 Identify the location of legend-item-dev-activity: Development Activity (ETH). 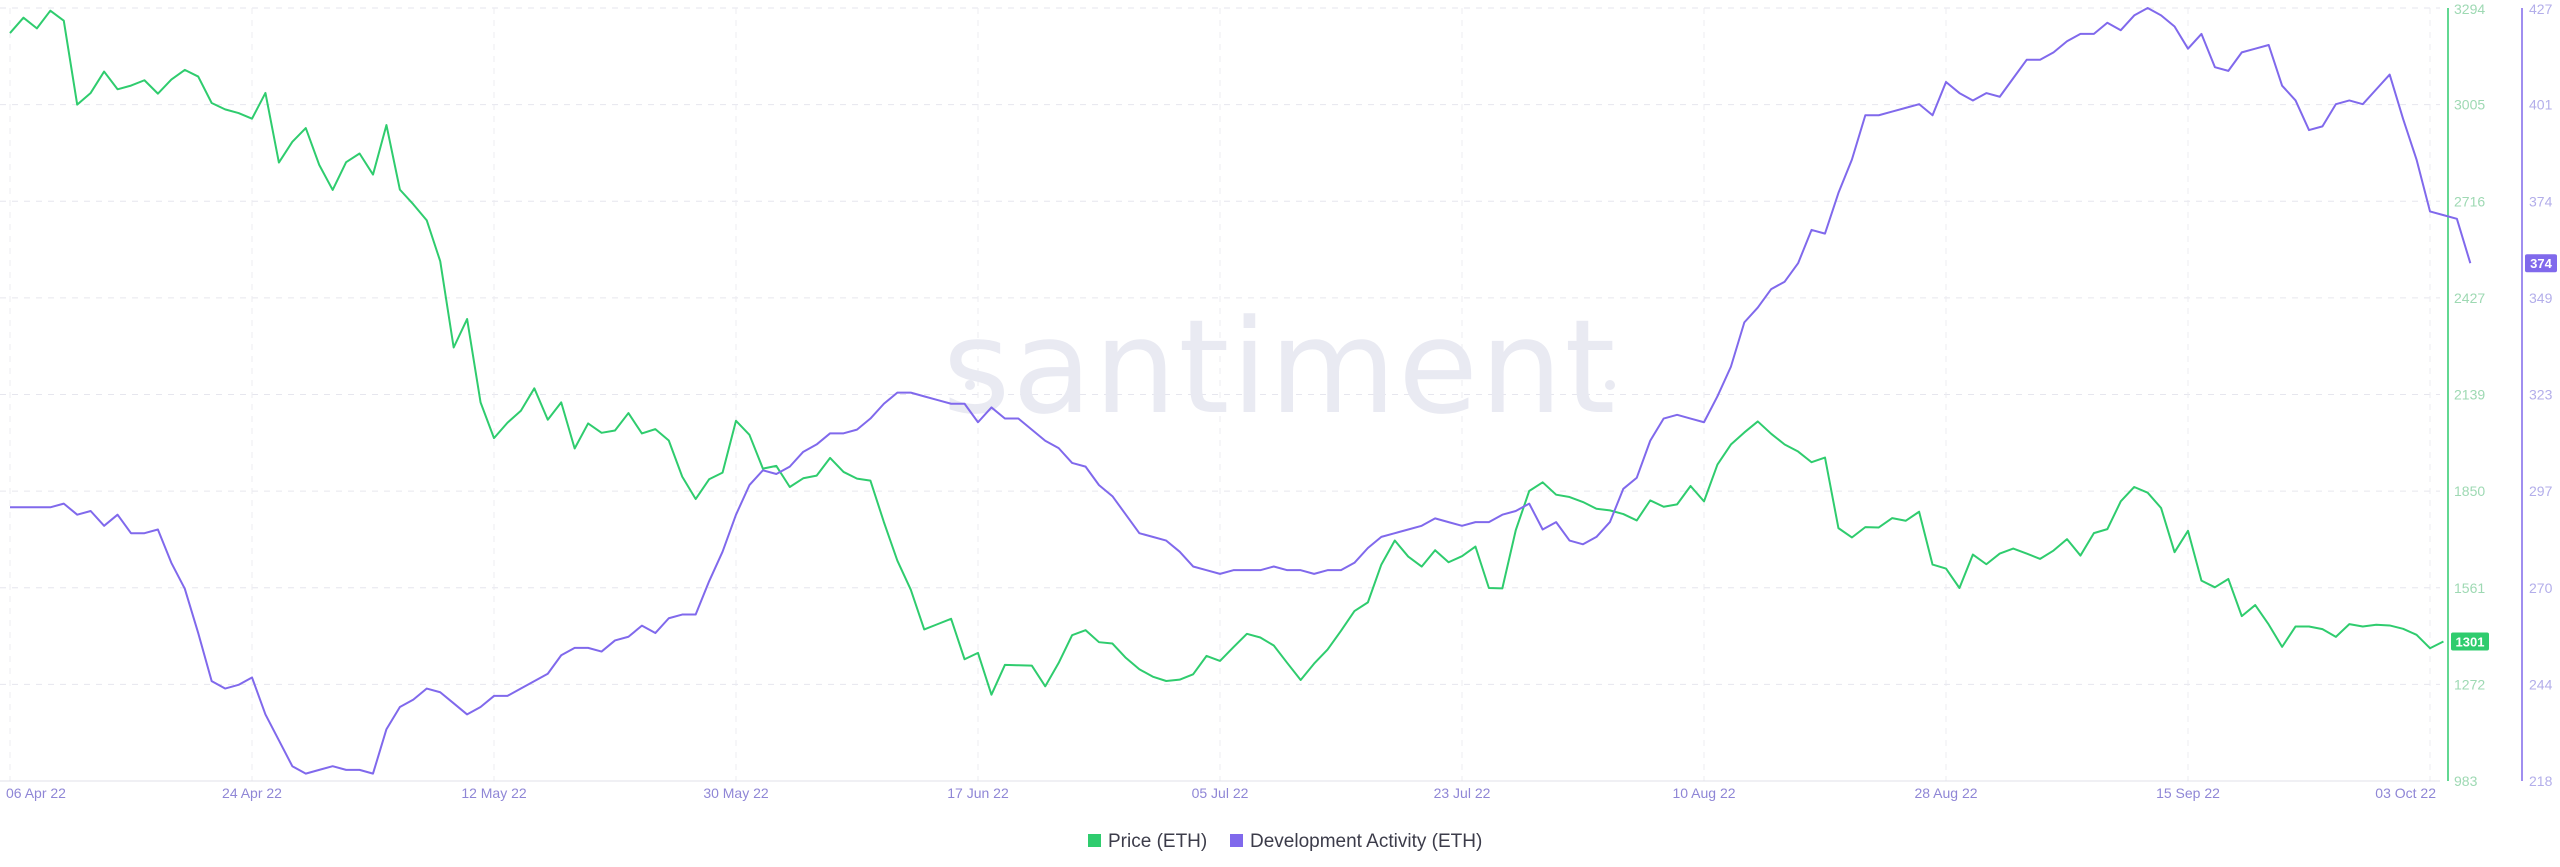
(1356, 841).